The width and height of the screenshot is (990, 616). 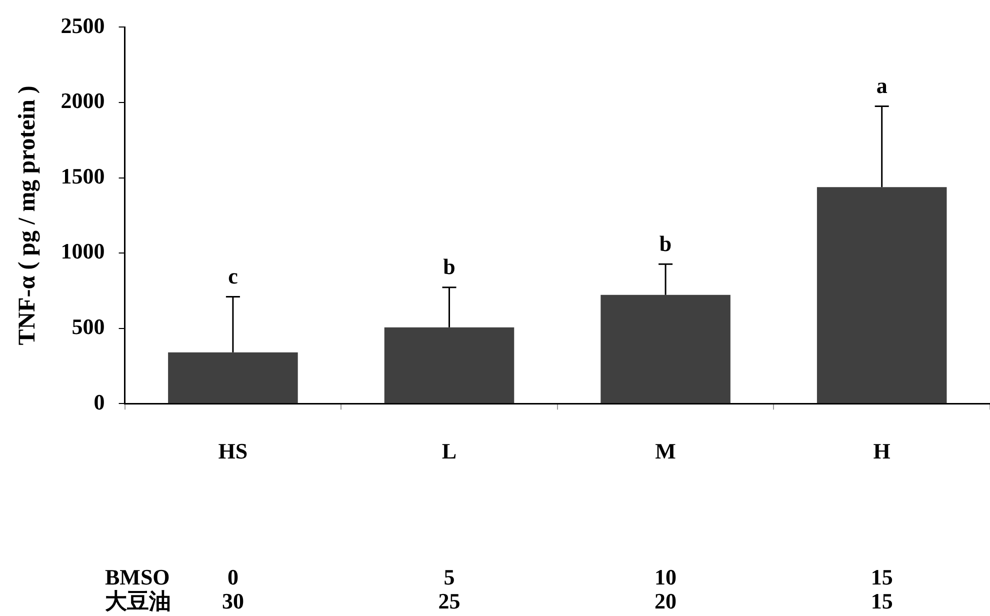 I want to click on y-tick-label: 2500, so click(x=82, y=25).